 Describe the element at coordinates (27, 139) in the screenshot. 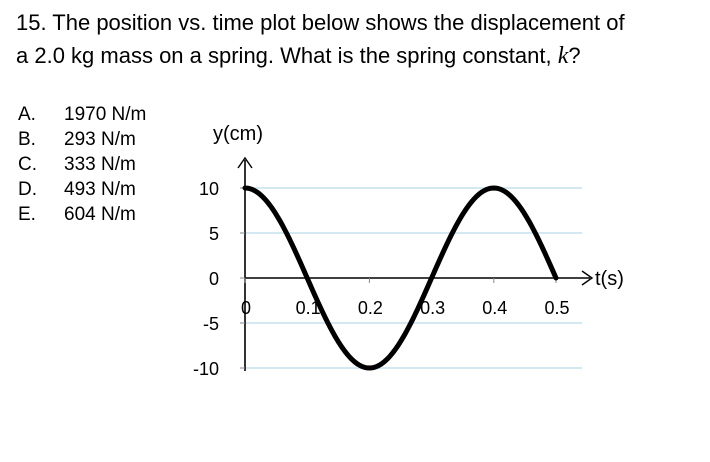

I see `choice-letter: B.` at that location.